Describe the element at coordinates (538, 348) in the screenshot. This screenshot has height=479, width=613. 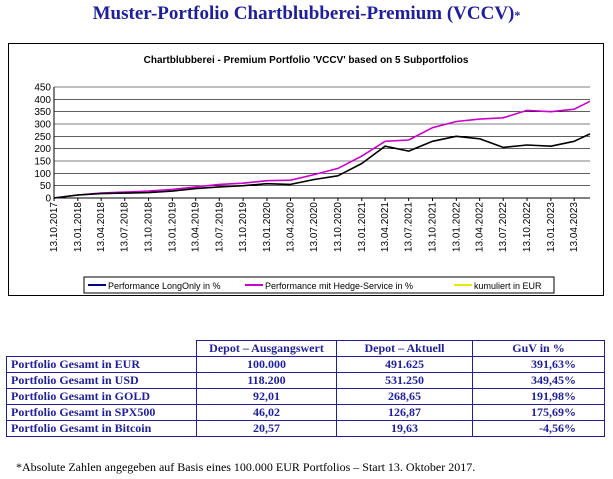
I see `table-header-pnl: GuV in %` at that location.